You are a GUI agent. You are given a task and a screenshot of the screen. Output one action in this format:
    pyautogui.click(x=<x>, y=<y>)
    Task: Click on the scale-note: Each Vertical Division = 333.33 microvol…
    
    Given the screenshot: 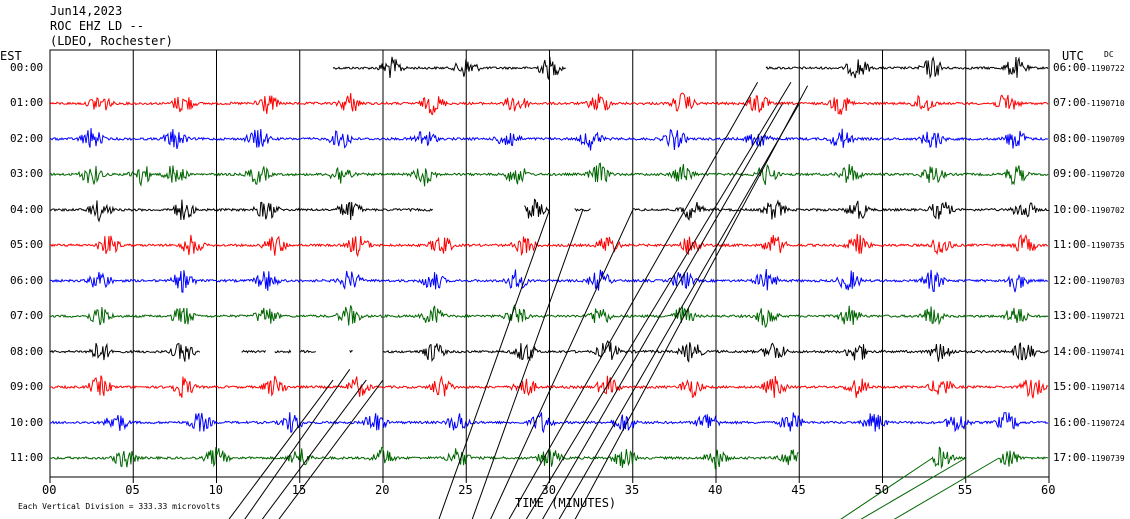 What is the action you would take?
    pyautogui.click(x=119, y=506)
    